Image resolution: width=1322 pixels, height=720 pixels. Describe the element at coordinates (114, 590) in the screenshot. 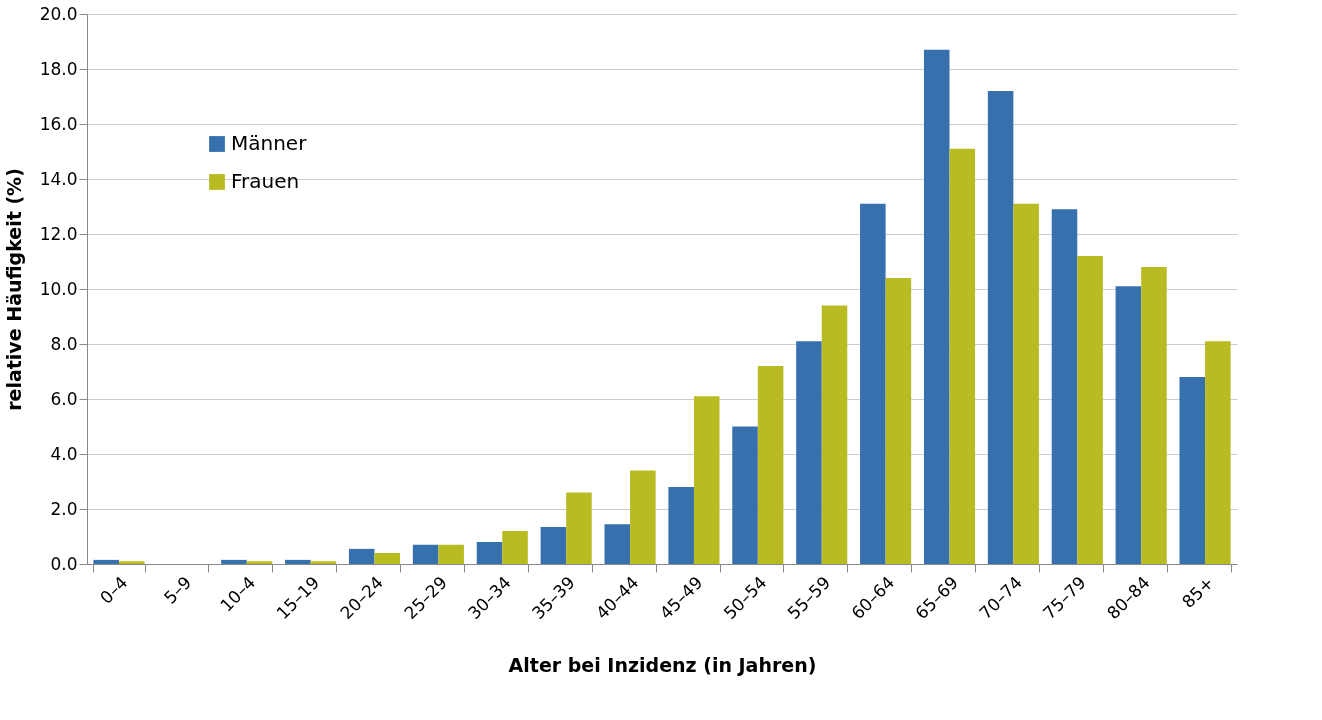

I see `x-tick-label: 0–4` at that location.